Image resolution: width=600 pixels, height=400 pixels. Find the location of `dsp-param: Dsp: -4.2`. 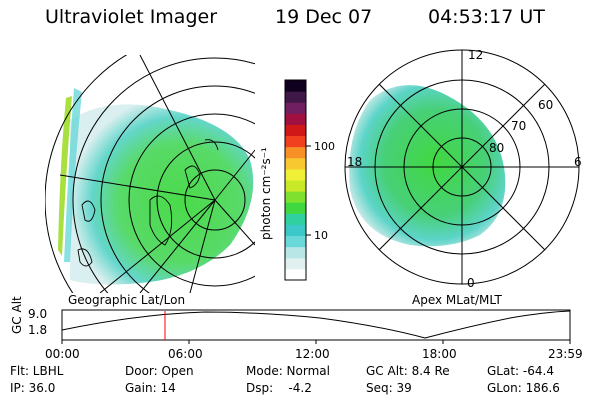

dsp-param: Dsp: -4.2 is located at coordinates (279, 388).